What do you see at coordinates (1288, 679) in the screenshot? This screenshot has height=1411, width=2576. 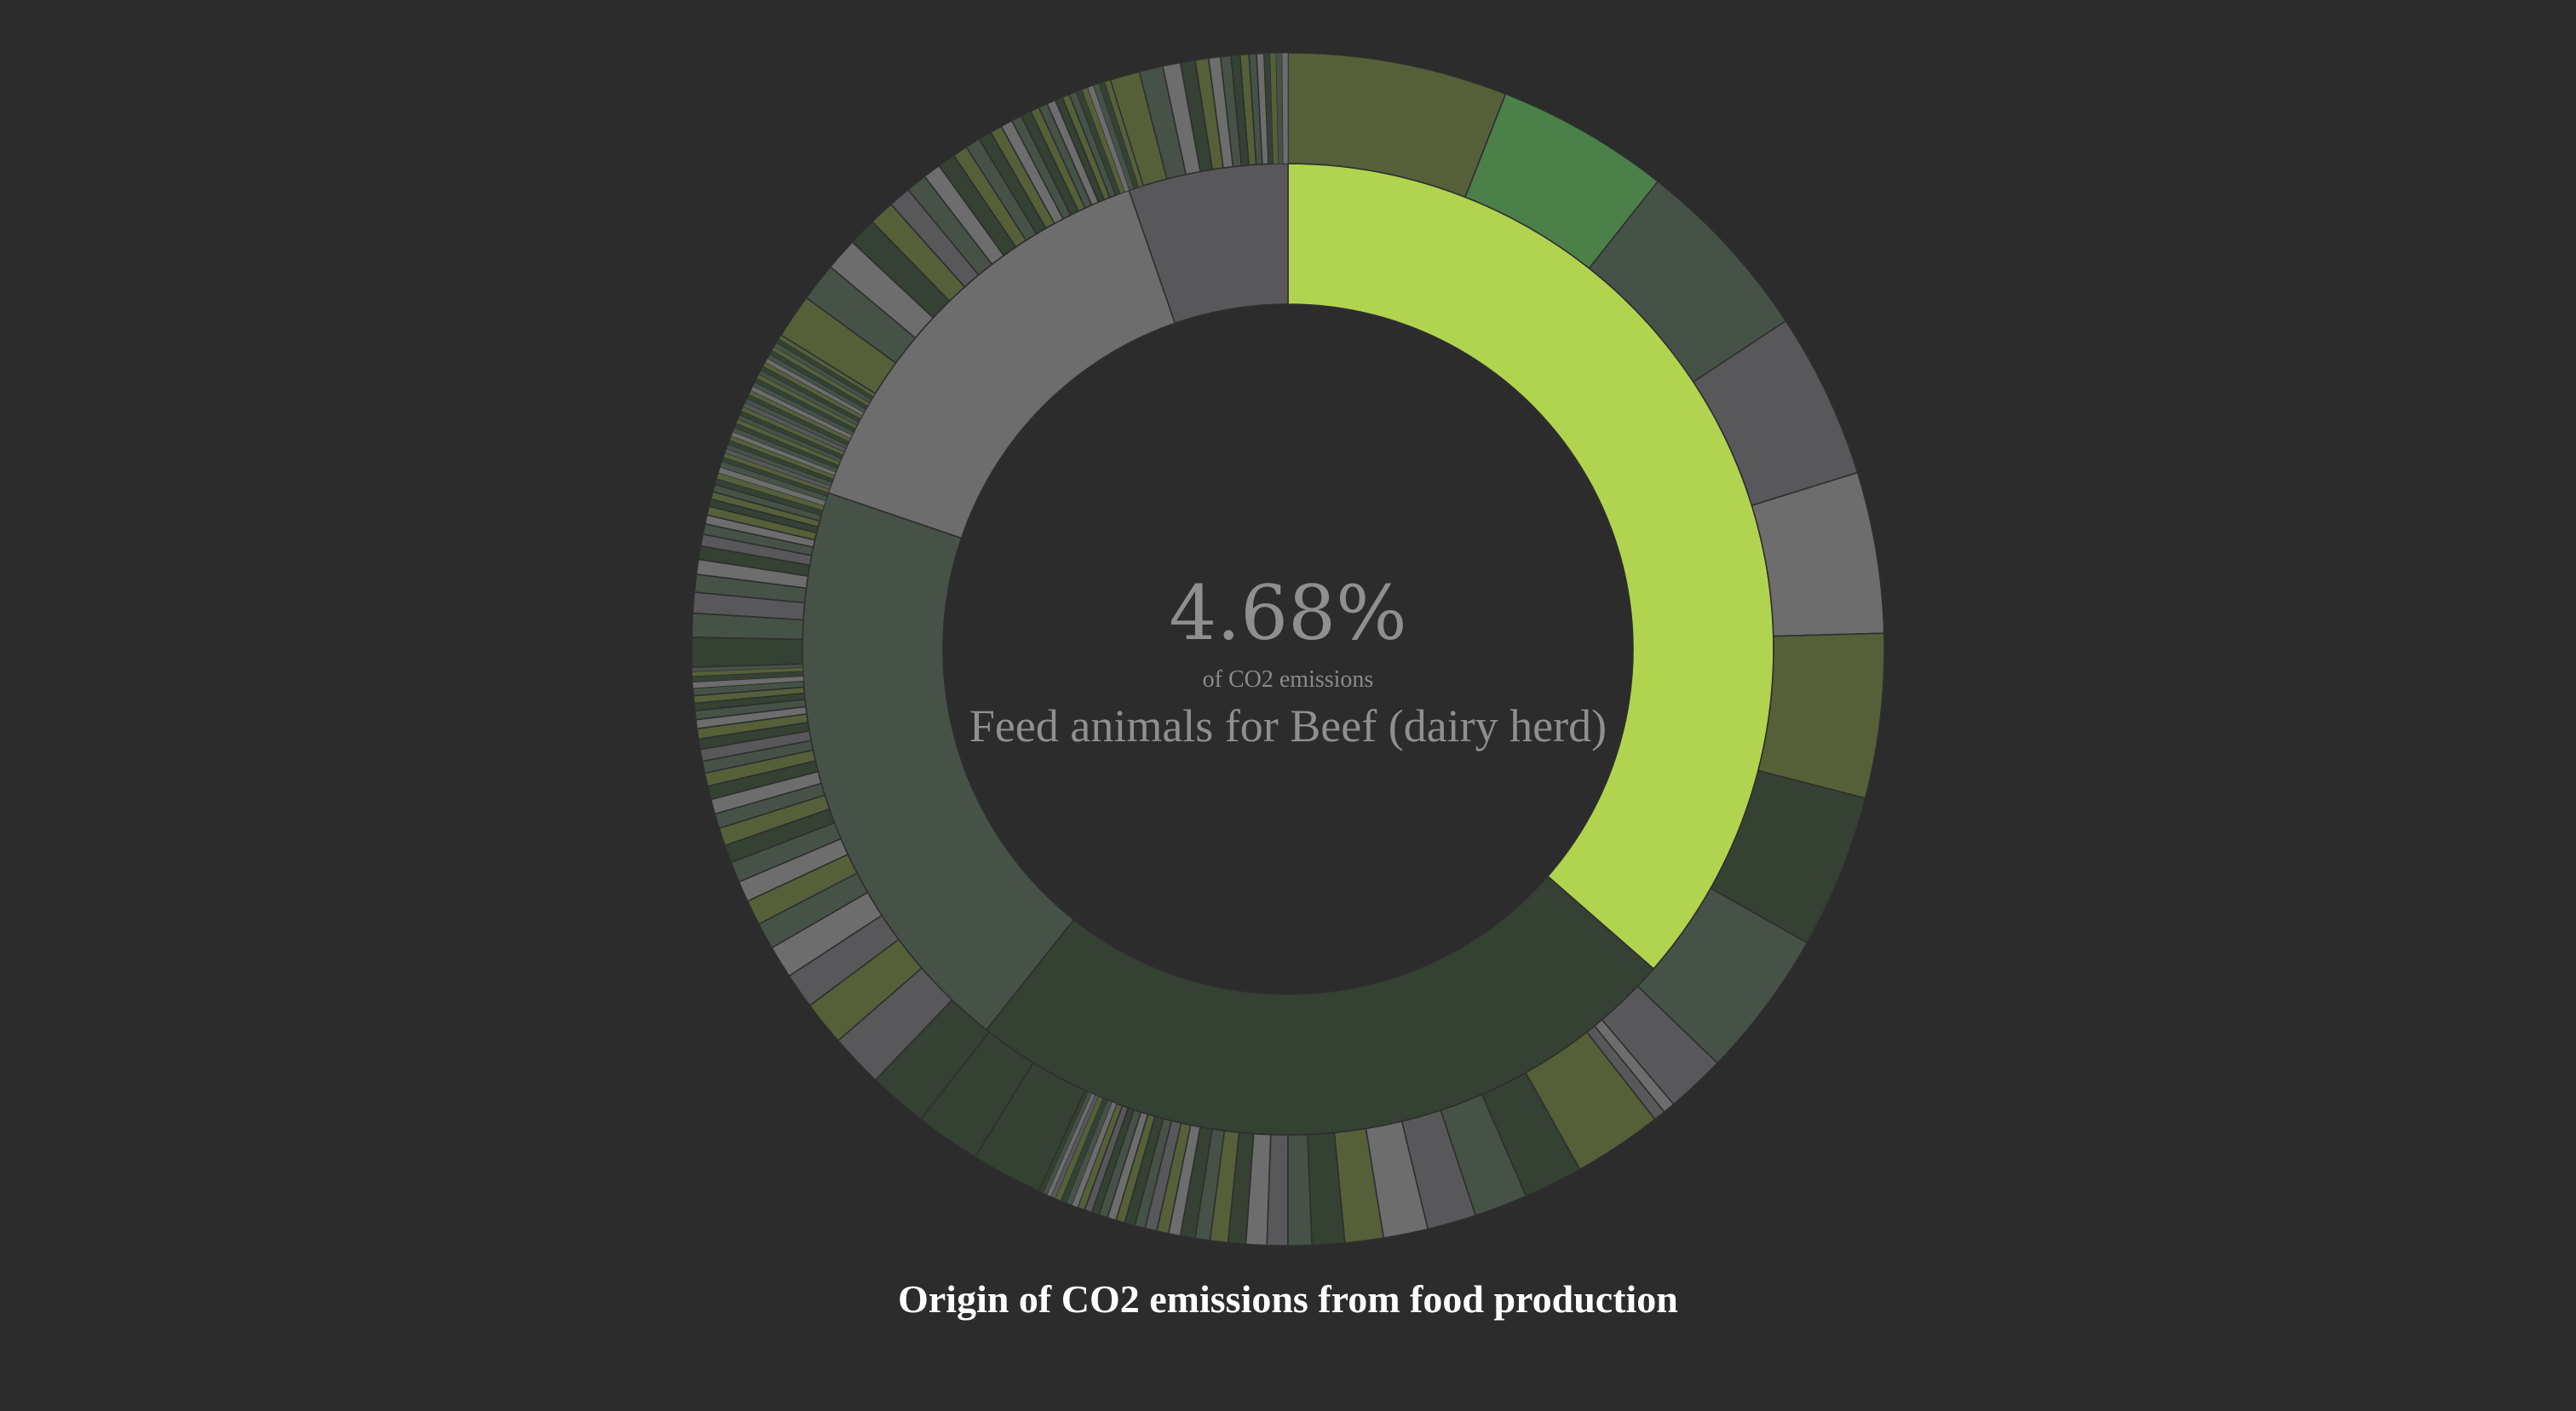 I see `center-sublabel: of CO2 emissions` at bounding box center [1288, 679].